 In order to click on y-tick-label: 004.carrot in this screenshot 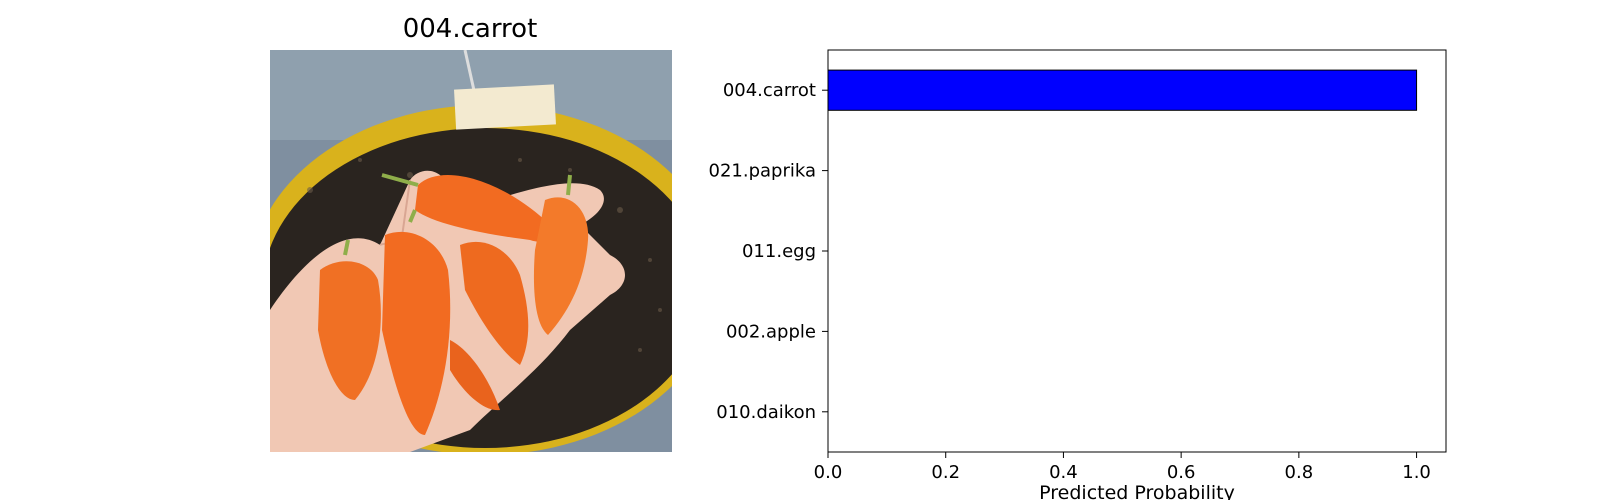, I will do `click(769, 90)`.